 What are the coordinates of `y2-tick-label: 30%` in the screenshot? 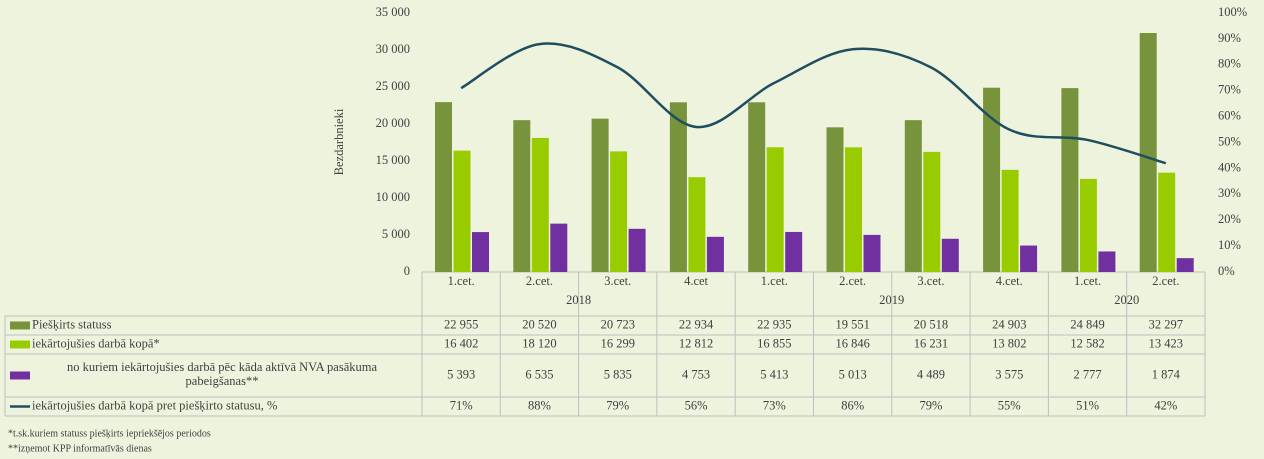 It's located at (1229, 193).